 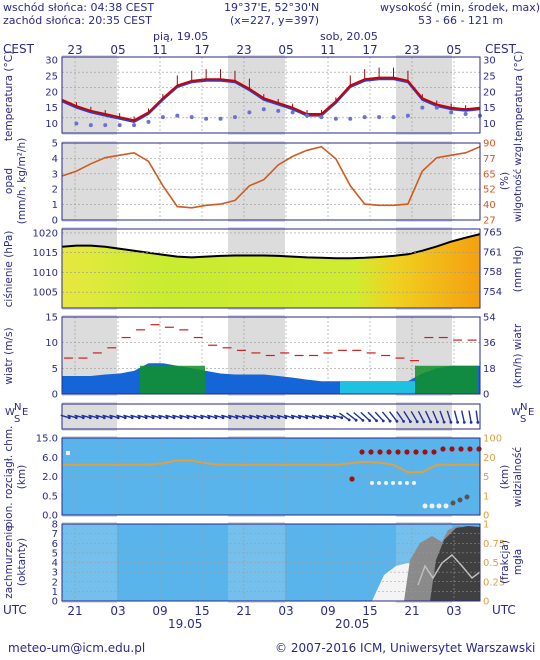 What do you see at coordinates (51, 61) in the screenshot?
I see `temp-tick-left: 30` at bounding box center [51, 61].